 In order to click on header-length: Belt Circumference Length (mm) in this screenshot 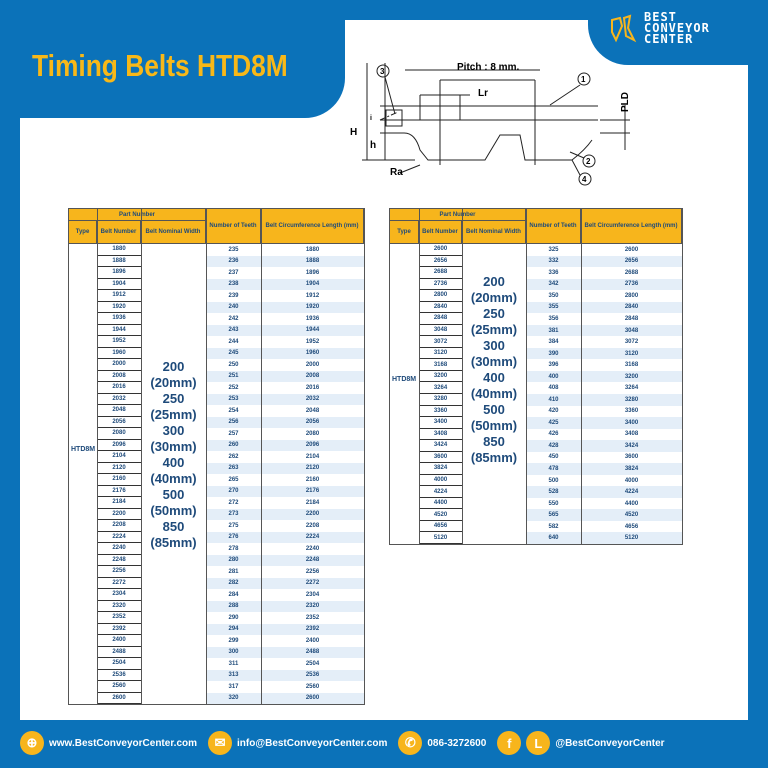, I will do `click(631, 226)`.